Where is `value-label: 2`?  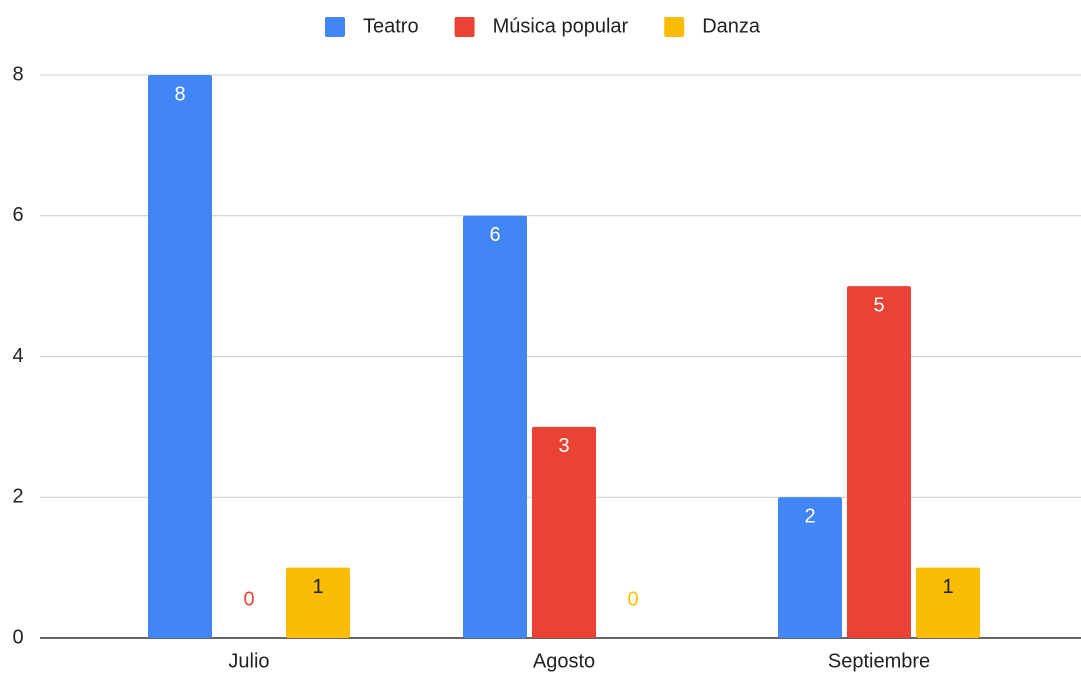 value-label: 2 is located at coordinates (809, 517).